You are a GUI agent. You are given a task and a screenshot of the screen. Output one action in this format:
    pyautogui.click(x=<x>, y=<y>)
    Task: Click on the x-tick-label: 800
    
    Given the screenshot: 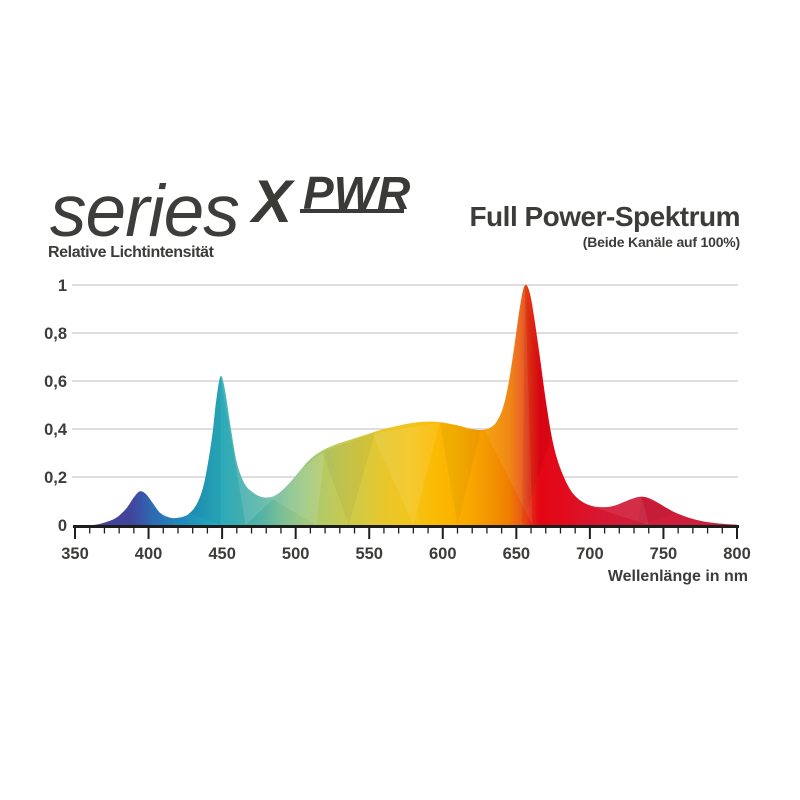 What is the action you would take?
    pyautogui.click(x=737, y=554)
    